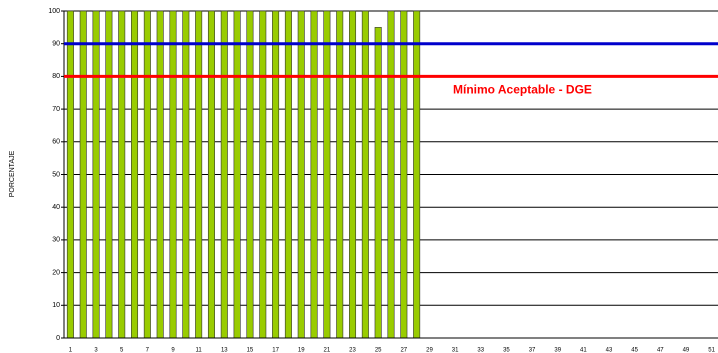 The height and width of the screenshot is (353, 718). What do you see at coordinates (686, 350) in the screenshot?
I see `x-tick-label: 49` at bounding box center [686, 350].